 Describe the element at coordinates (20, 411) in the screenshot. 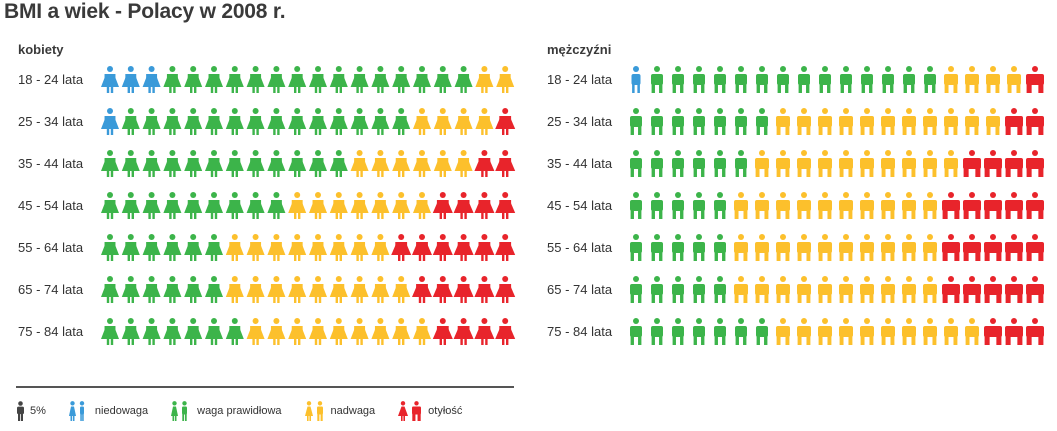

I see `person-icon` at that location.